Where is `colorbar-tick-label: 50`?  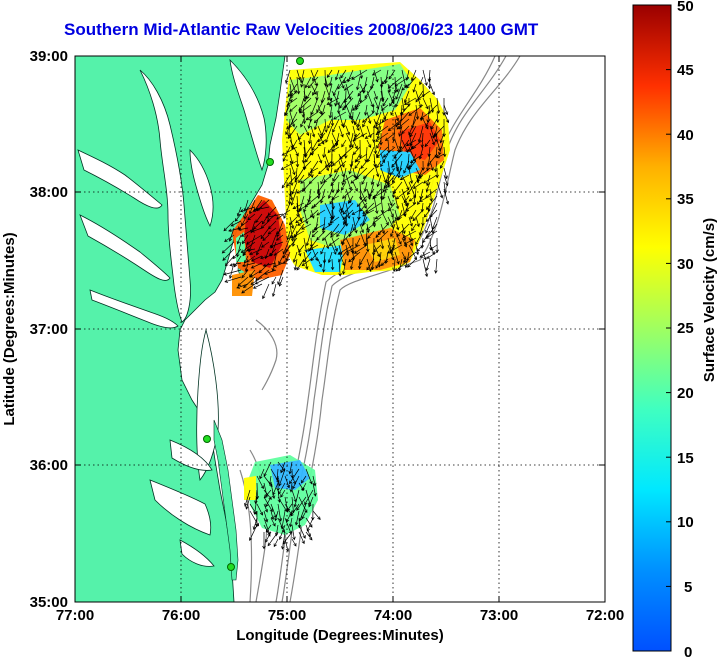
colorbar-tick-label: 50 is located at coordinates (685, 7).